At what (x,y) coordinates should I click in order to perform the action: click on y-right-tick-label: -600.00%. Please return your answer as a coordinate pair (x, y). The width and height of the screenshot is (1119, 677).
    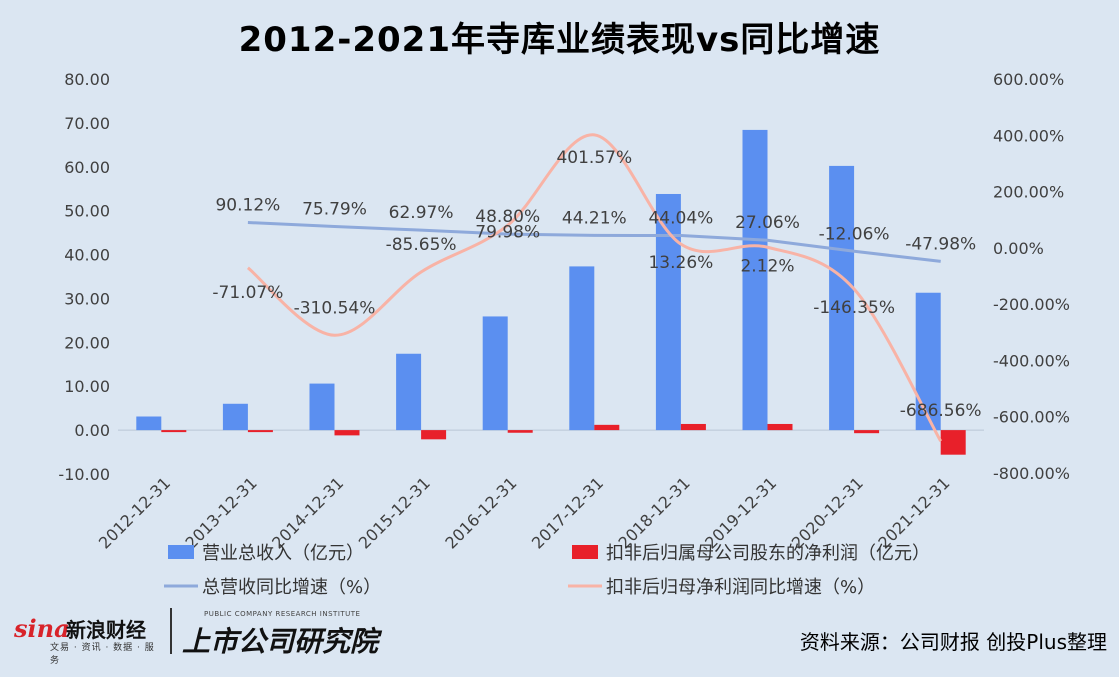
    Looking at the image, I should click on (1031, 417).